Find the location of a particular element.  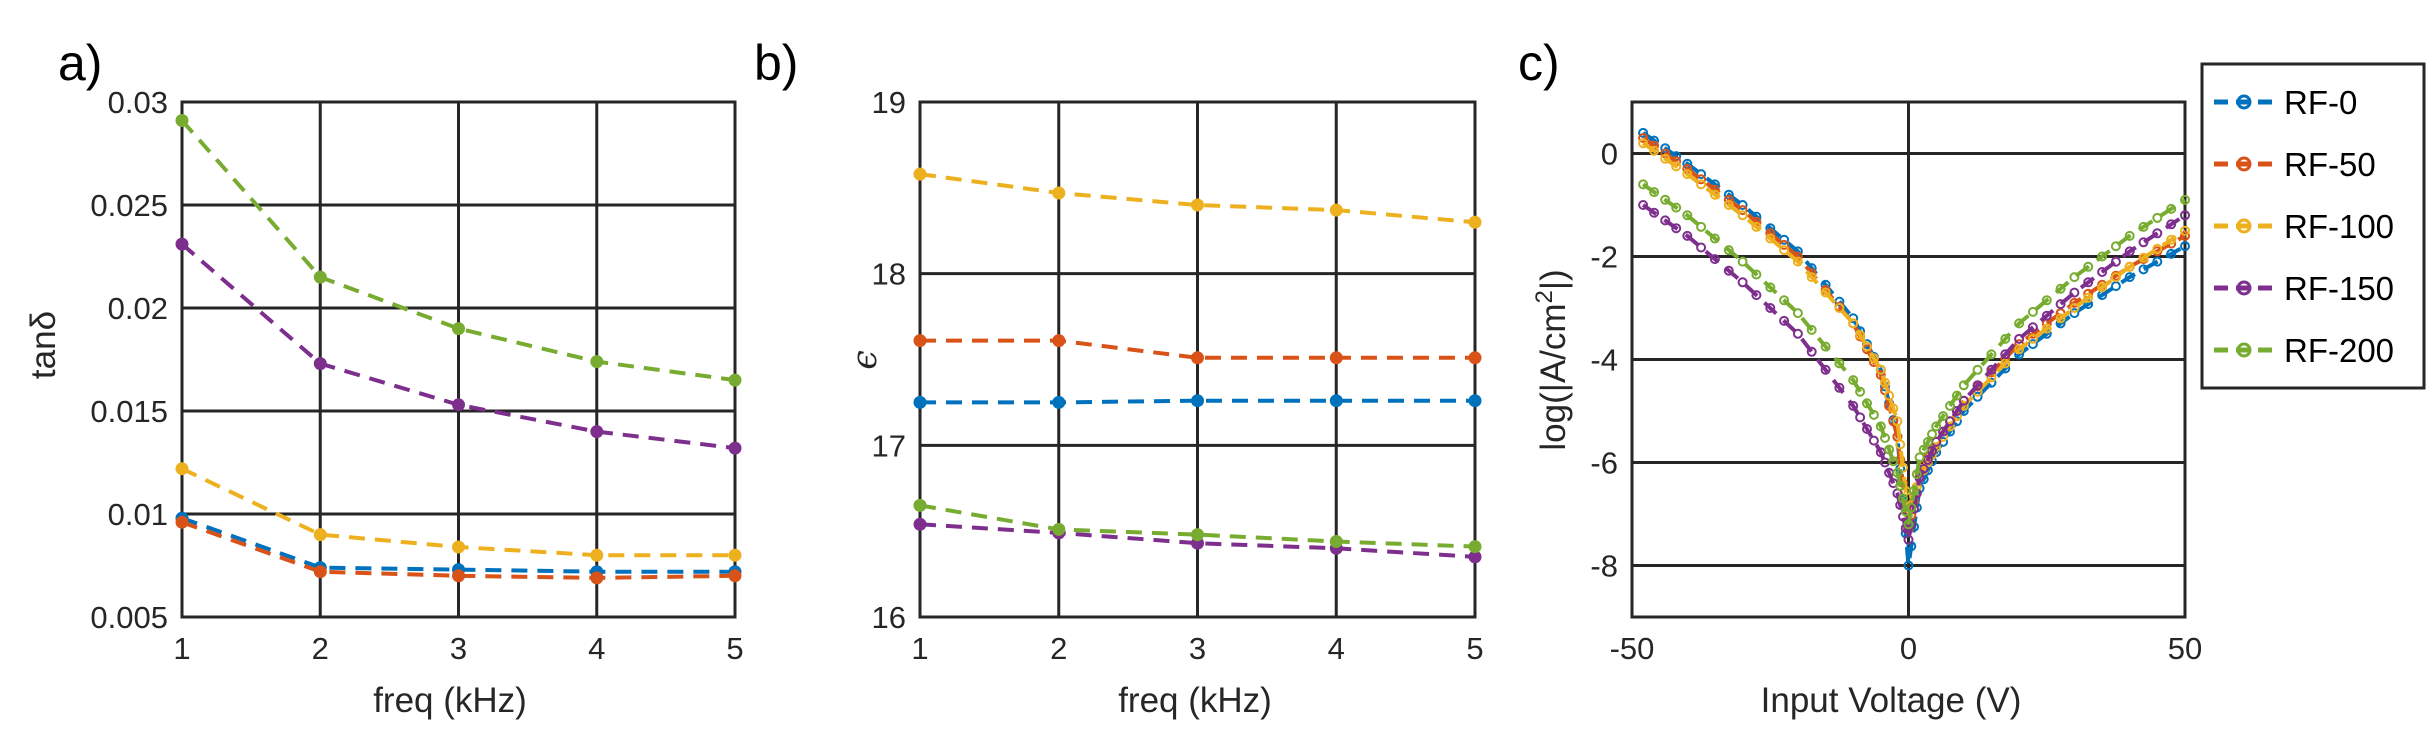

legend-label-RF-0: RF-0 is located at coordinates (2320, 102).